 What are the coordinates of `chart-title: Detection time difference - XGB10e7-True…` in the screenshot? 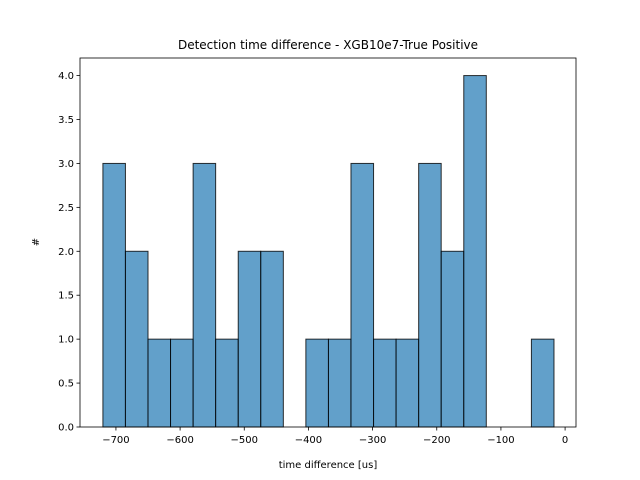 It's located at (328, 45).